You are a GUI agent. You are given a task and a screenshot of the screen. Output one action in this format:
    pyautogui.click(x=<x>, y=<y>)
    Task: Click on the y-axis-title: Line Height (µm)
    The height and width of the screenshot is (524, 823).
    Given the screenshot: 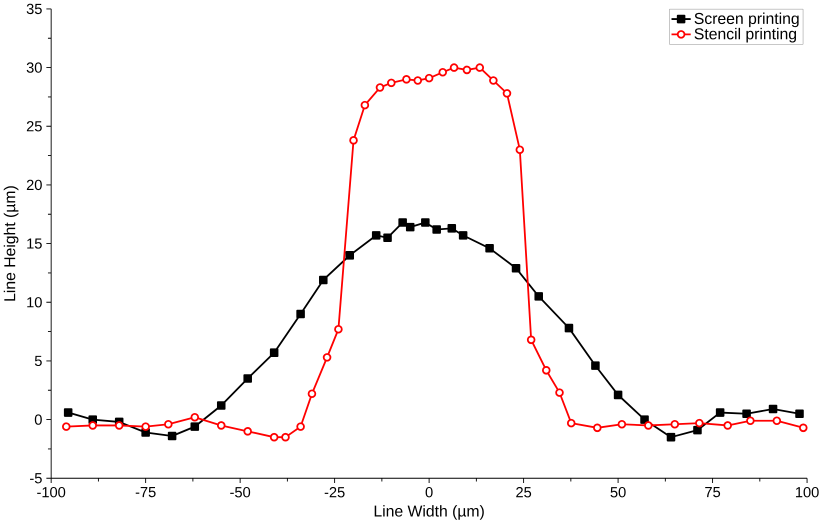 What is the action you would take?
    pyautogui.click(x=11, y=243)
    